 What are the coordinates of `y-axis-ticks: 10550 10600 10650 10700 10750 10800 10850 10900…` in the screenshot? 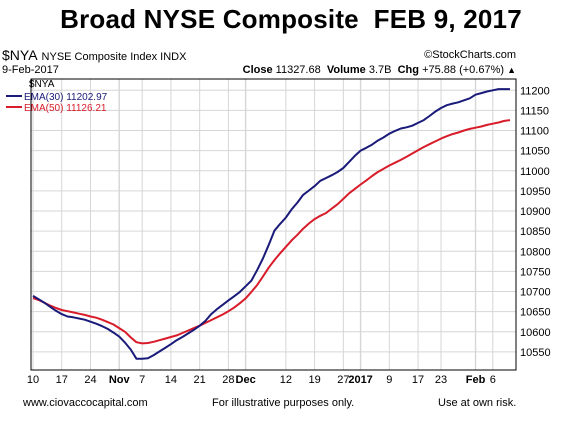 It's located at (535, 222).